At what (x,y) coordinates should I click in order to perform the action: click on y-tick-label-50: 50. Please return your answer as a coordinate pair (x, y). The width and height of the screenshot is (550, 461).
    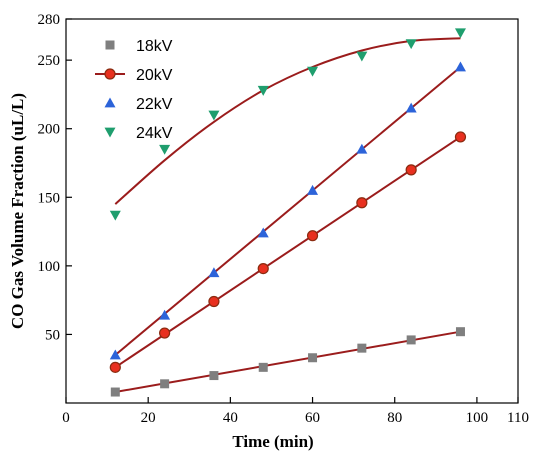
    Looking at the image, I should click on (52, 335).